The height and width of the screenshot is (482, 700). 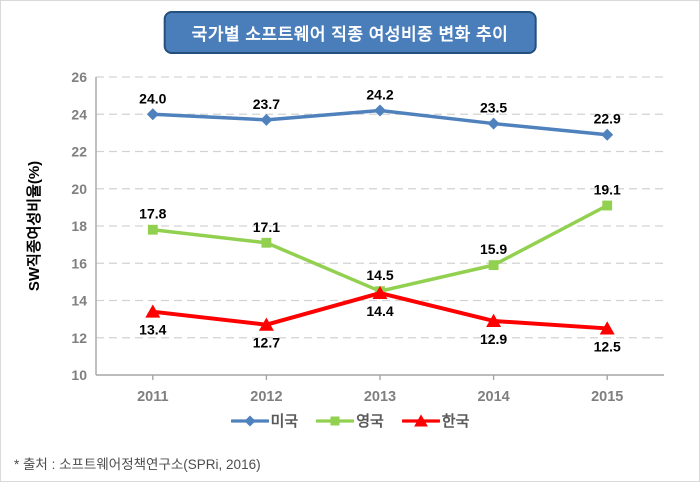 I want to click on chart-title: 국가별 소프트웨어 직종 여성비중 변화 추이, so click(x=350, y=32).